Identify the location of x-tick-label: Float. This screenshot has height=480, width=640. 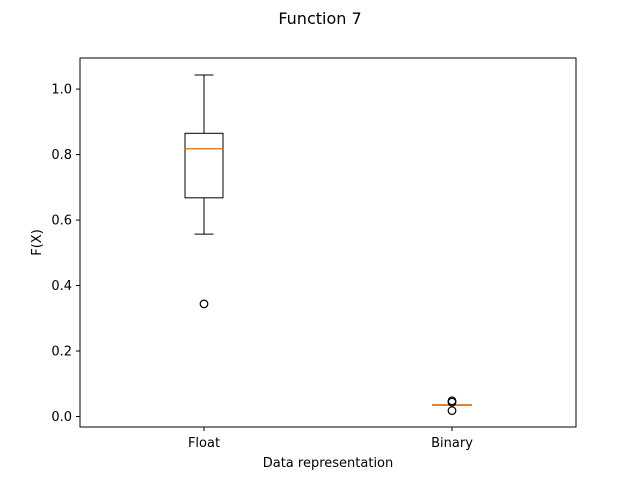
(204, 443).